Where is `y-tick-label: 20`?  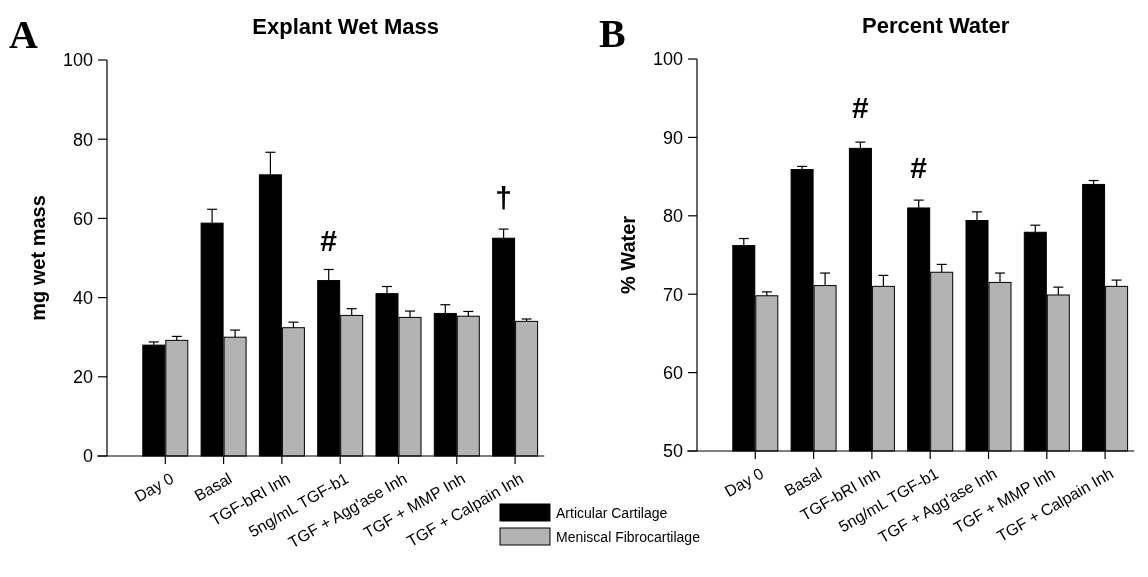 y-tick-label: 20 is located at coordinates (82, 377).